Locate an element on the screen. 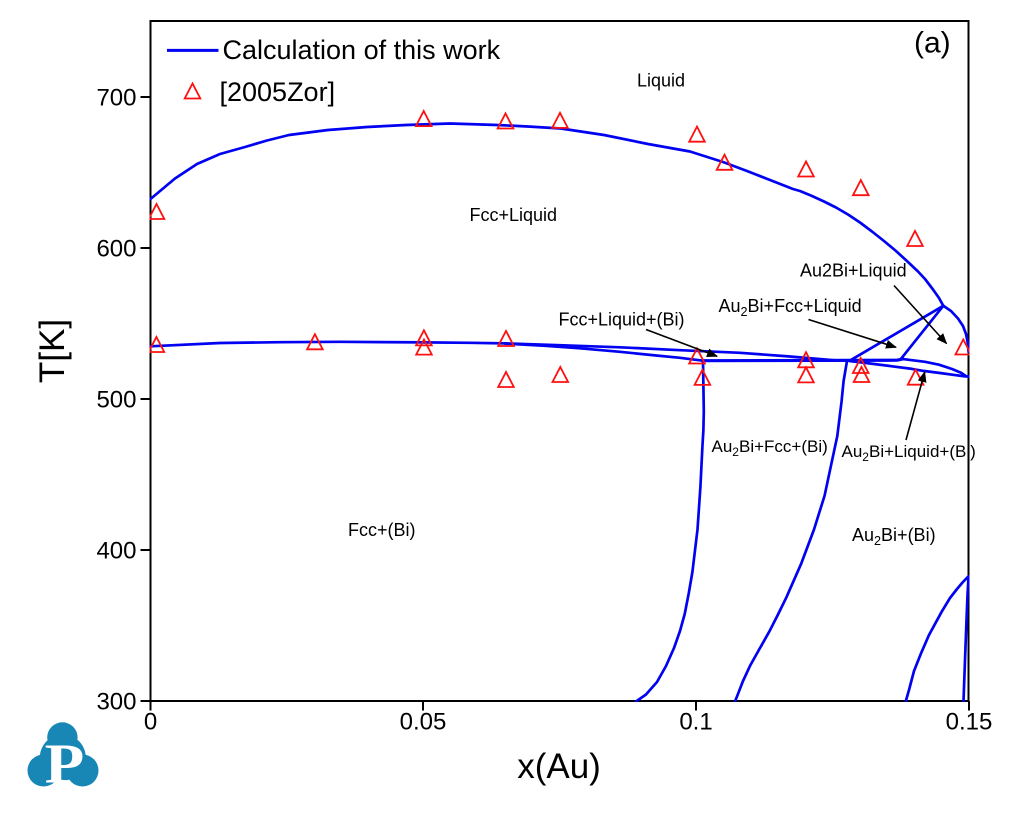 The height and width of the screenshot is (826, 1028). svg-text: Au2Bi+Liquid is located at coordinates (853, 271).